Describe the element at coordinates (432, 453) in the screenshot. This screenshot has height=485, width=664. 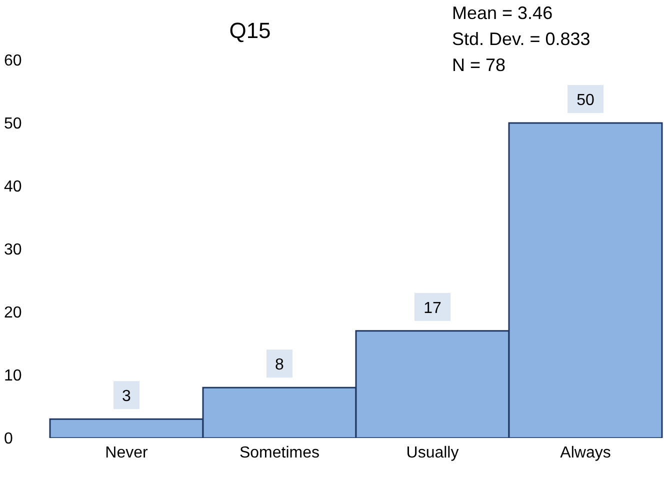
I see `x-tick-label: Usually` at that location.